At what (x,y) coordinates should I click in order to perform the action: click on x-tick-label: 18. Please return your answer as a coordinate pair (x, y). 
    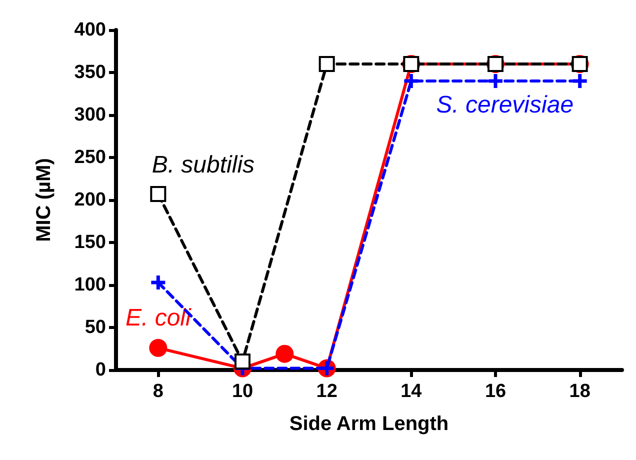
    Looking at the image, I should click on (579, 391).